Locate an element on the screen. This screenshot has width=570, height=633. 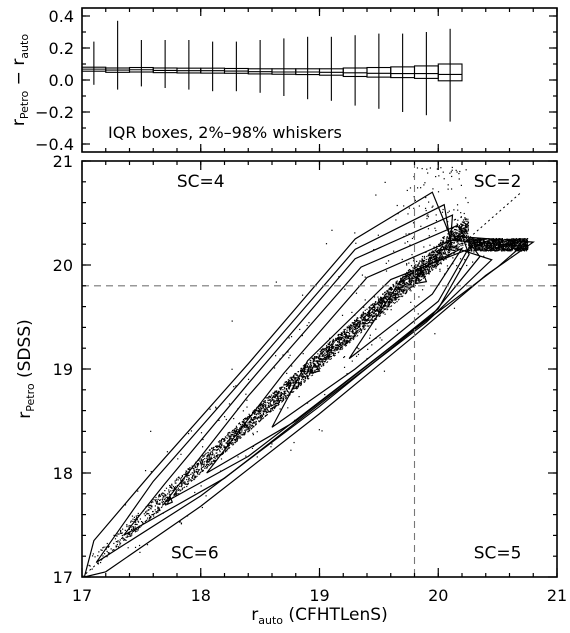
top-annotation: IQR boxes, 2%–98% whiskers is located at coordinates (225, 132).